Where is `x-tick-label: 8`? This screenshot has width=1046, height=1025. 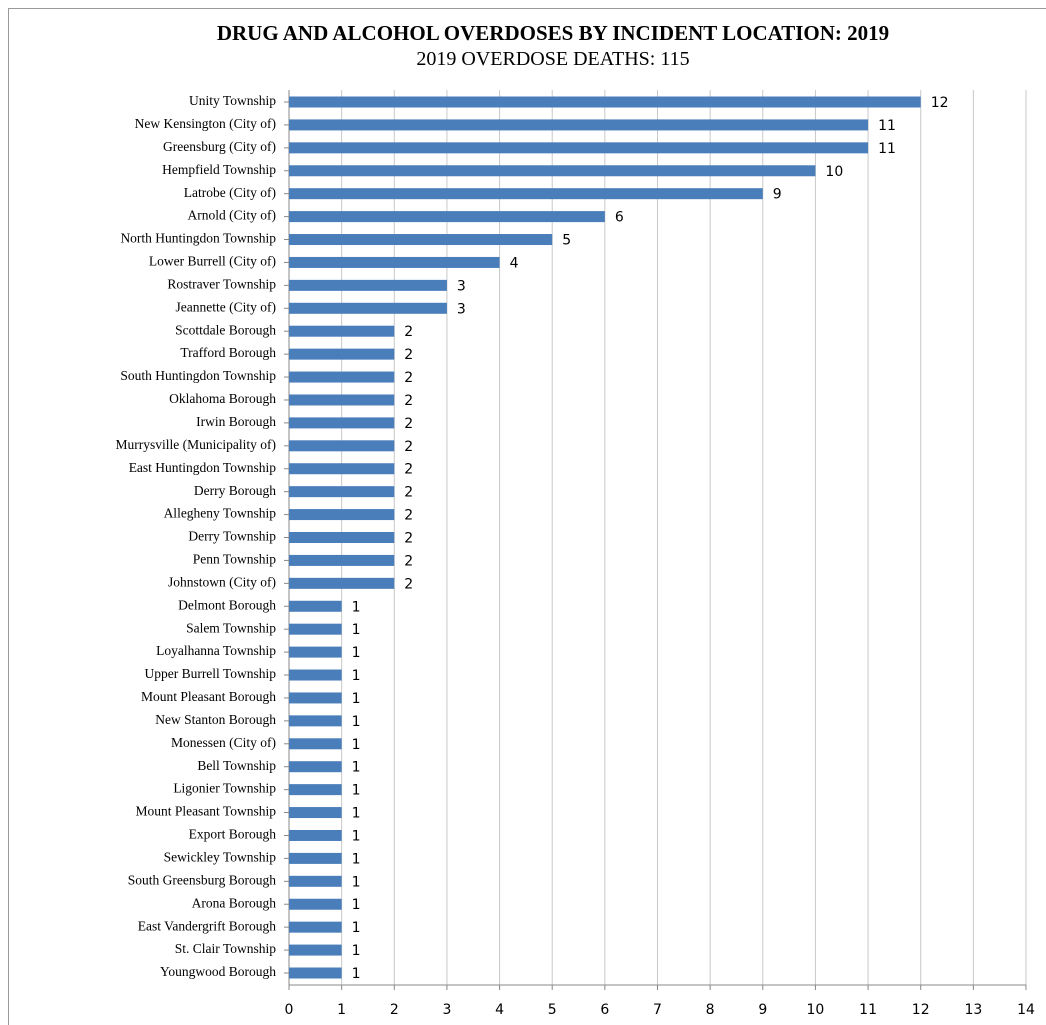
x-tick-label: 8 is located at coordinates (710, 1010).